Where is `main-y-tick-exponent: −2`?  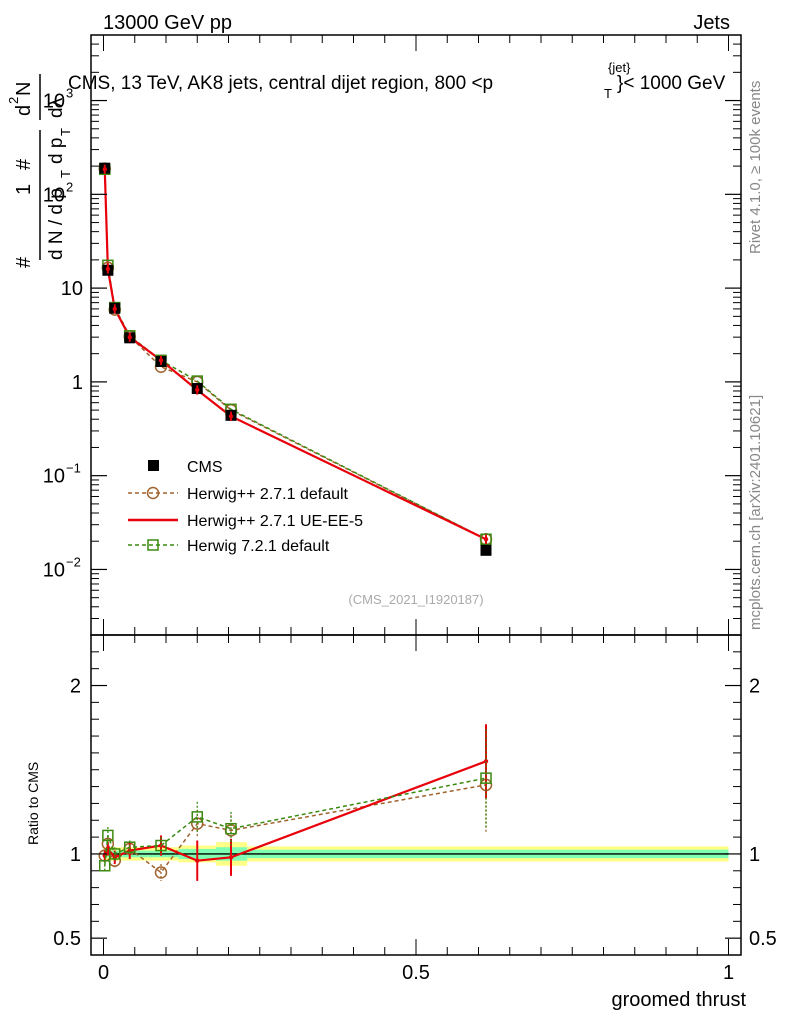 main-y-tick-exponent: −2 is located at coordinates (73, 561).